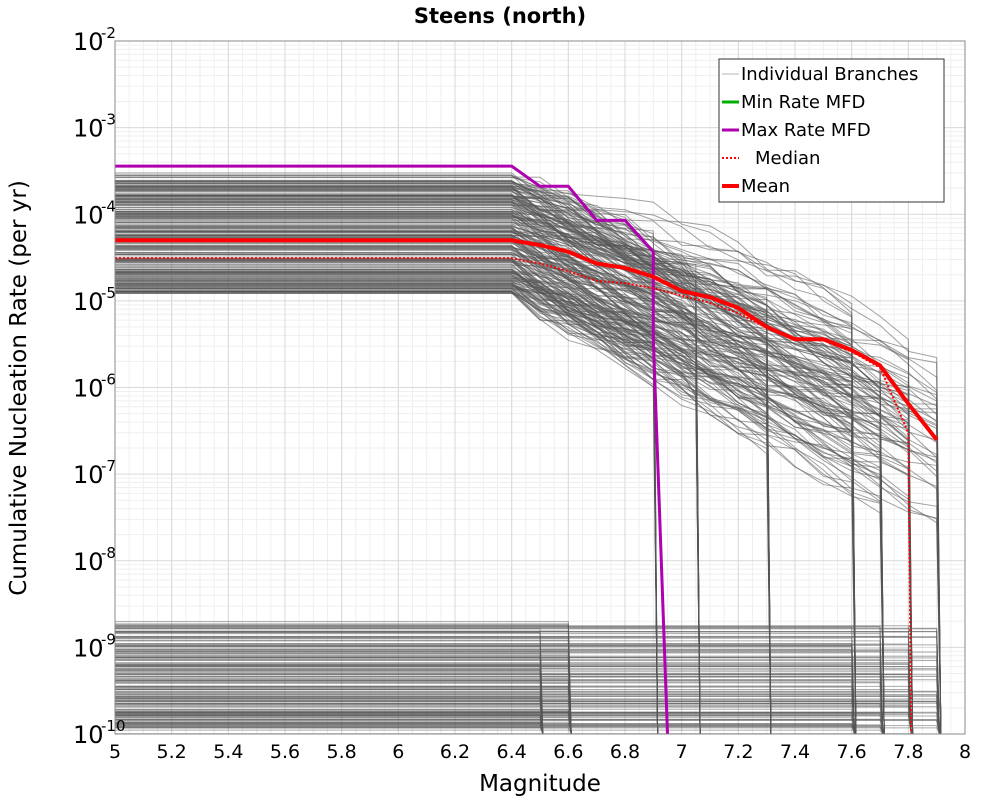 This screenshot has height=800, width=1000. I want to click on x-tick-label: 7.4, so click(795, 752).